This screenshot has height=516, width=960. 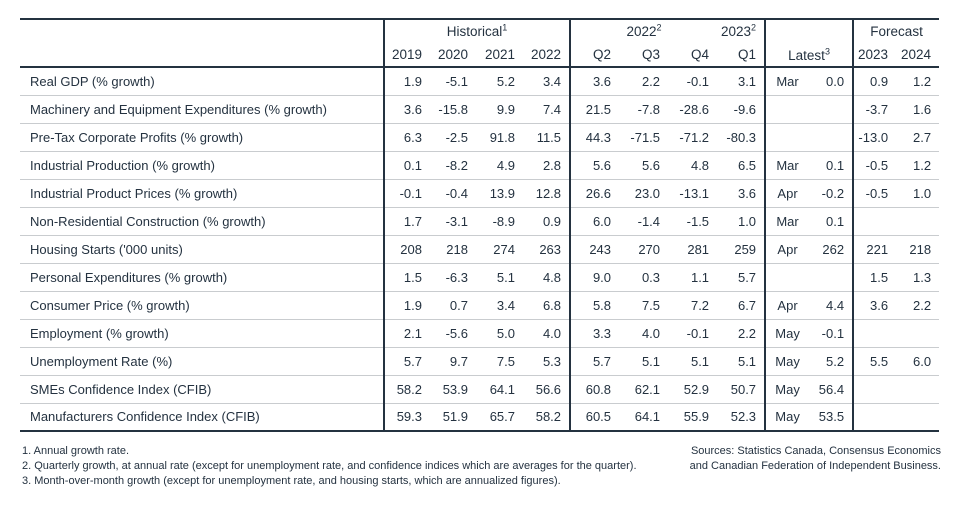 I want to click on row-label: Personal Expenditures (% growth), so click(x=202, y=276).